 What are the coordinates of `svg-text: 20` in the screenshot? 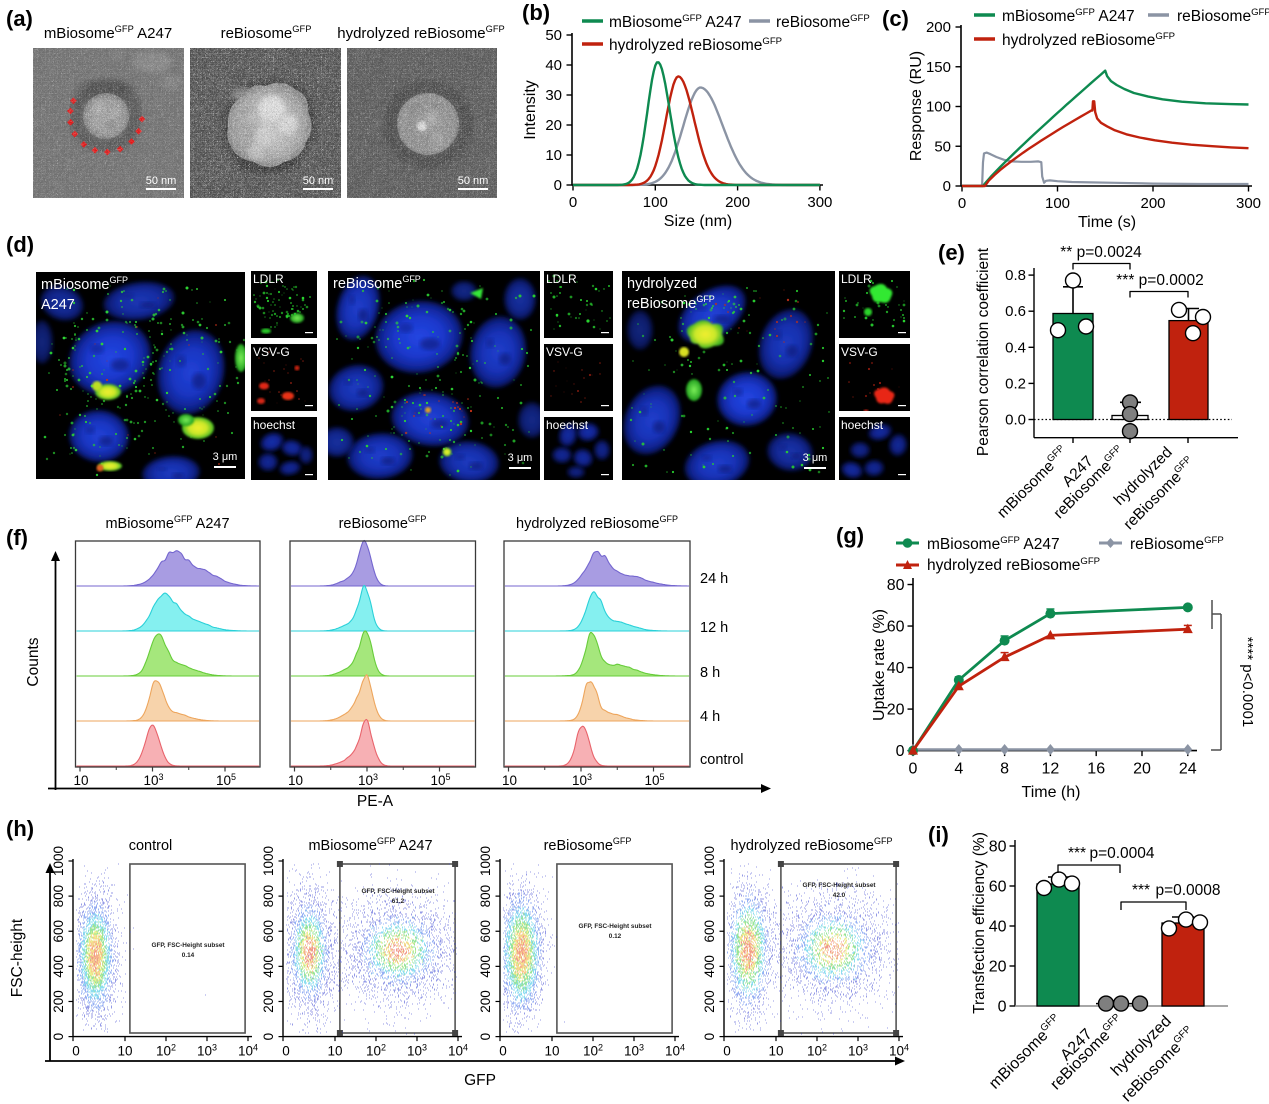 It's located at (553, 125).